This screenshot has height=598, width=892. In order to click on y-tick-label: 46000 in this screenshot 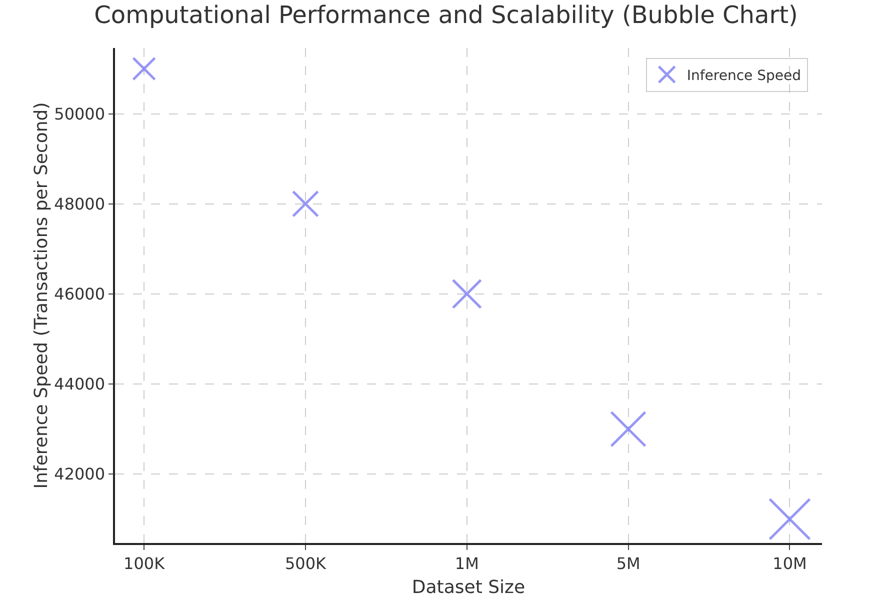, I will do `click(80, 294)`.